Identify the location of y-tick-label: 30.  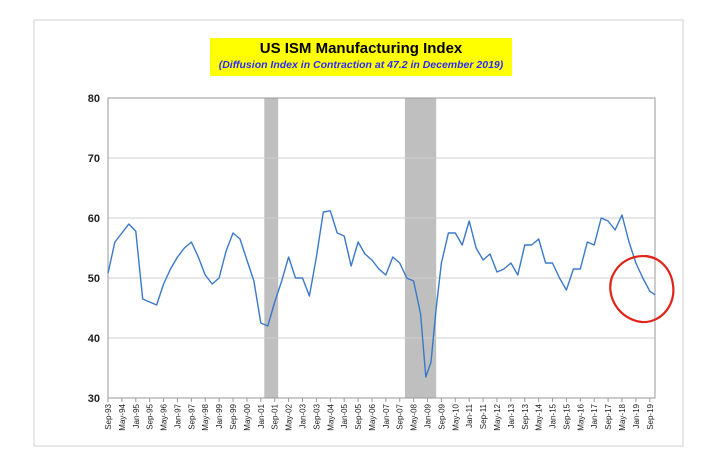
(94, 399).